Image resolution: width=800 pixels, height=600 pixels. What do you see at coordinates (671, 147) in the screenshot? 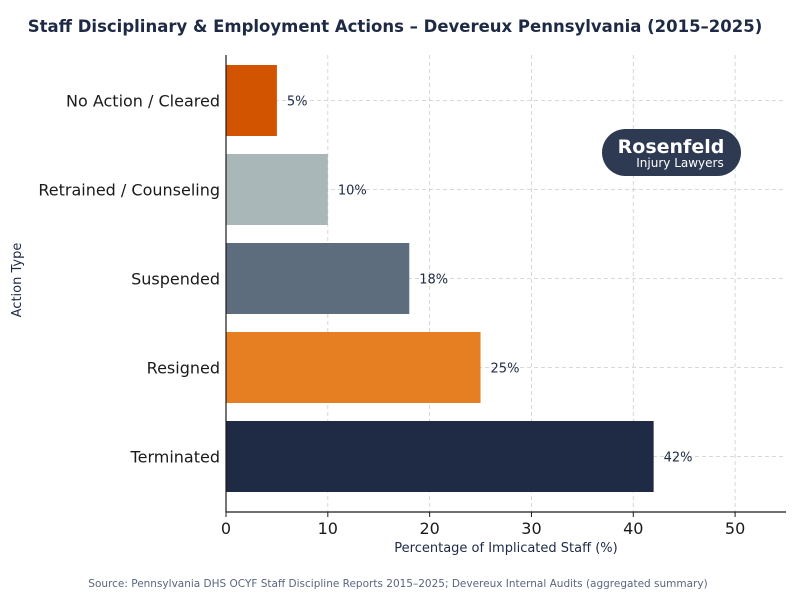
I see `logo-text: Rosenfeld` at bounding box center [671, 147].